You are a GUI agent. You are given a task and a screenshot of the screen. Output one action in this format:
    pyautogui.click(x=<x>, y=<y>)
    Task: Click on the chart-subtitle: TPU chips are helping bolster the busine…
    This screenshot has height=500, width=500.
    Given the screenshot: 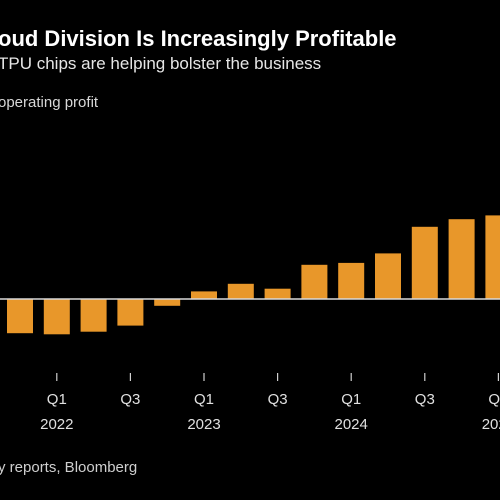 What is the action you would take?
    pyautogui.click(x=161, y=63)
    